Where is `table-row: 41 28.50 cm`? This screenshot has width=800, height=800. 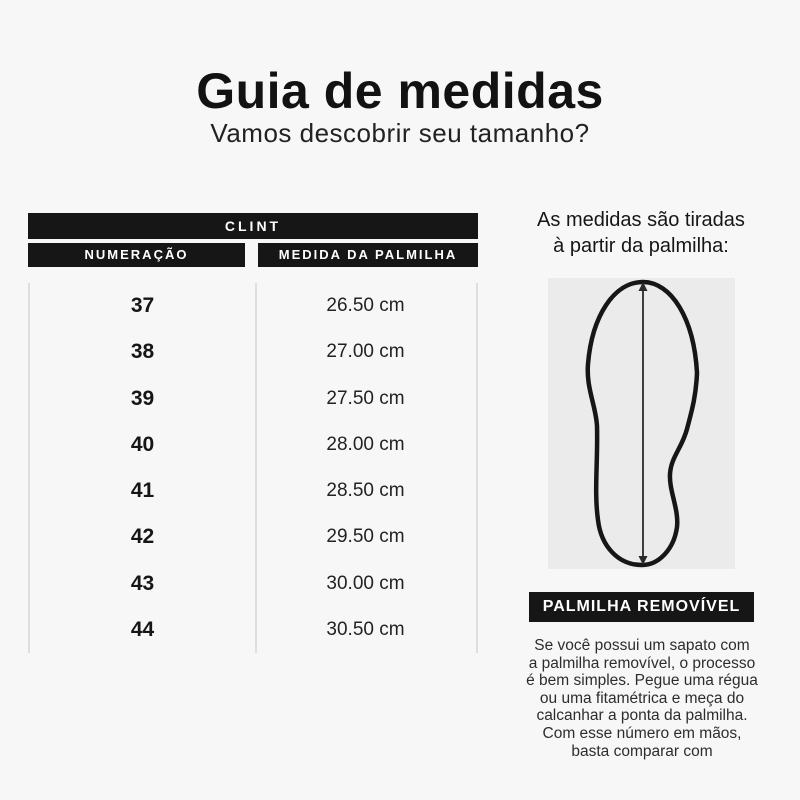 table-row: 41 28.50 cm is located at coordinates (253, 491).